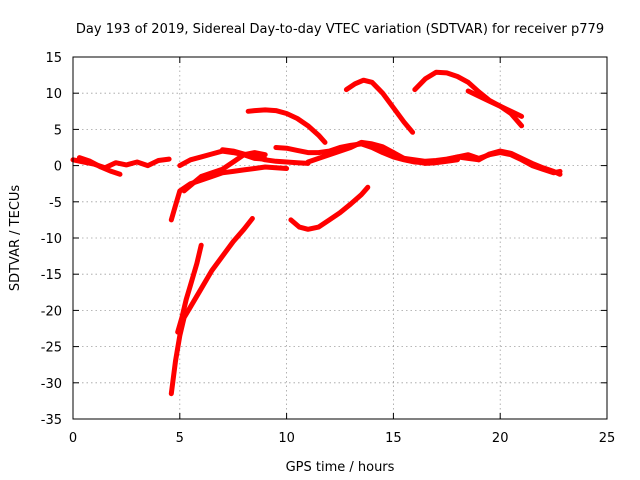 The height and width of the screenshot is (480, 640). What do you see at coordinates (519, 162) in the screenshot?
I see `series-line-s18` at bounding box center [519, 162].